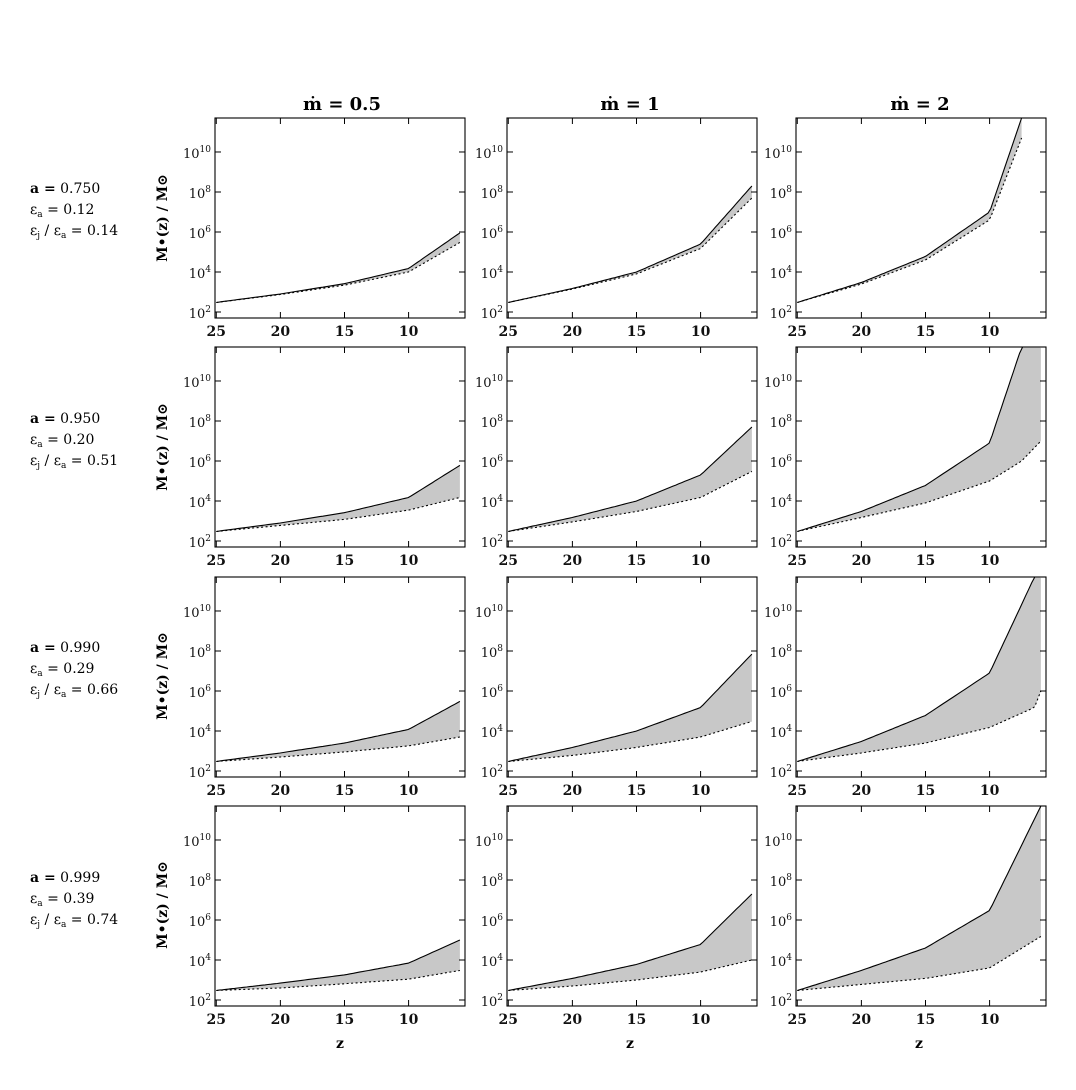 Image resolution: width=1076 pixels, height=1090 pixels. Describe the element at coordinates (74, 462) in the screenshot. I see `svg-text: εj / εa = 0.51` at that location.